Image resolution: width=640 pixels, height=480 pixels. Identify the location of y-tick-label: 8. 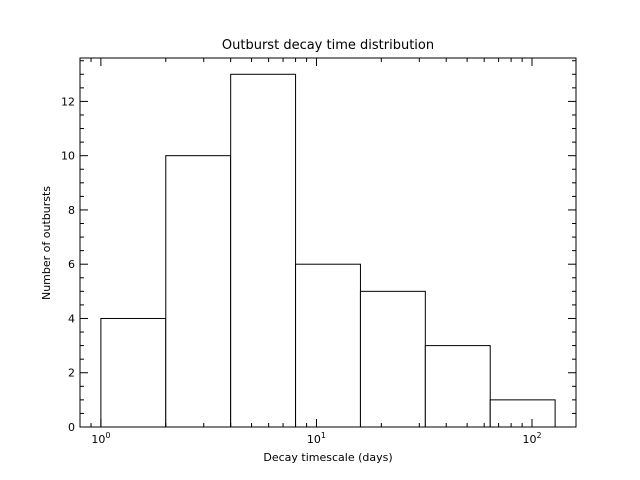
(71, 210).